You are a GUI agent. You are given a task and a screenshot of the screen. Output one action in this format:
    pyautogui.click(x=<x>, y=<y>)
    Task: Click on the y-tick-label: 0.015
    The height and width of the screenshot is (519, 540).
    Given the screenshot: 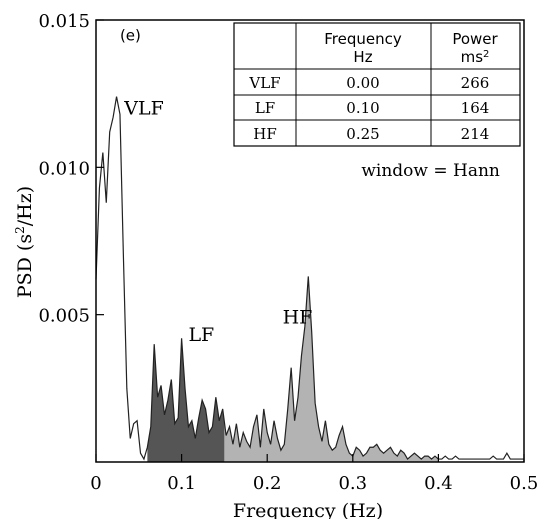 What is the action you would take?
    pyautogui.click(x=64, y=21)
    